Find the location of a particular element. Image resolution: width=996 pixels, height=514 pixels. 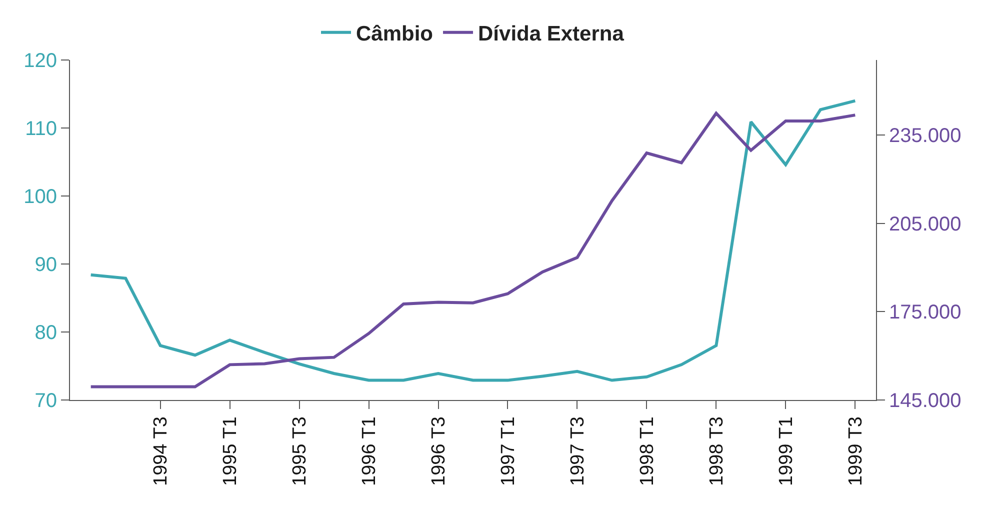

y-tick-label: 80 is located at coordinates (45, 333).